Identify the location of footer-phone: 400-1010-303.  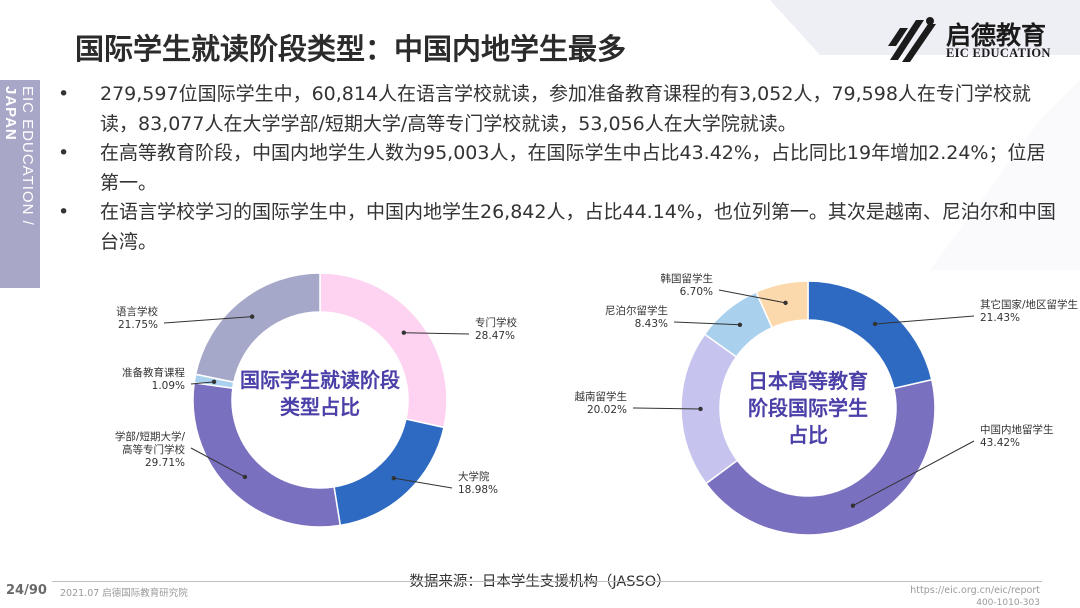
(1008, 603).